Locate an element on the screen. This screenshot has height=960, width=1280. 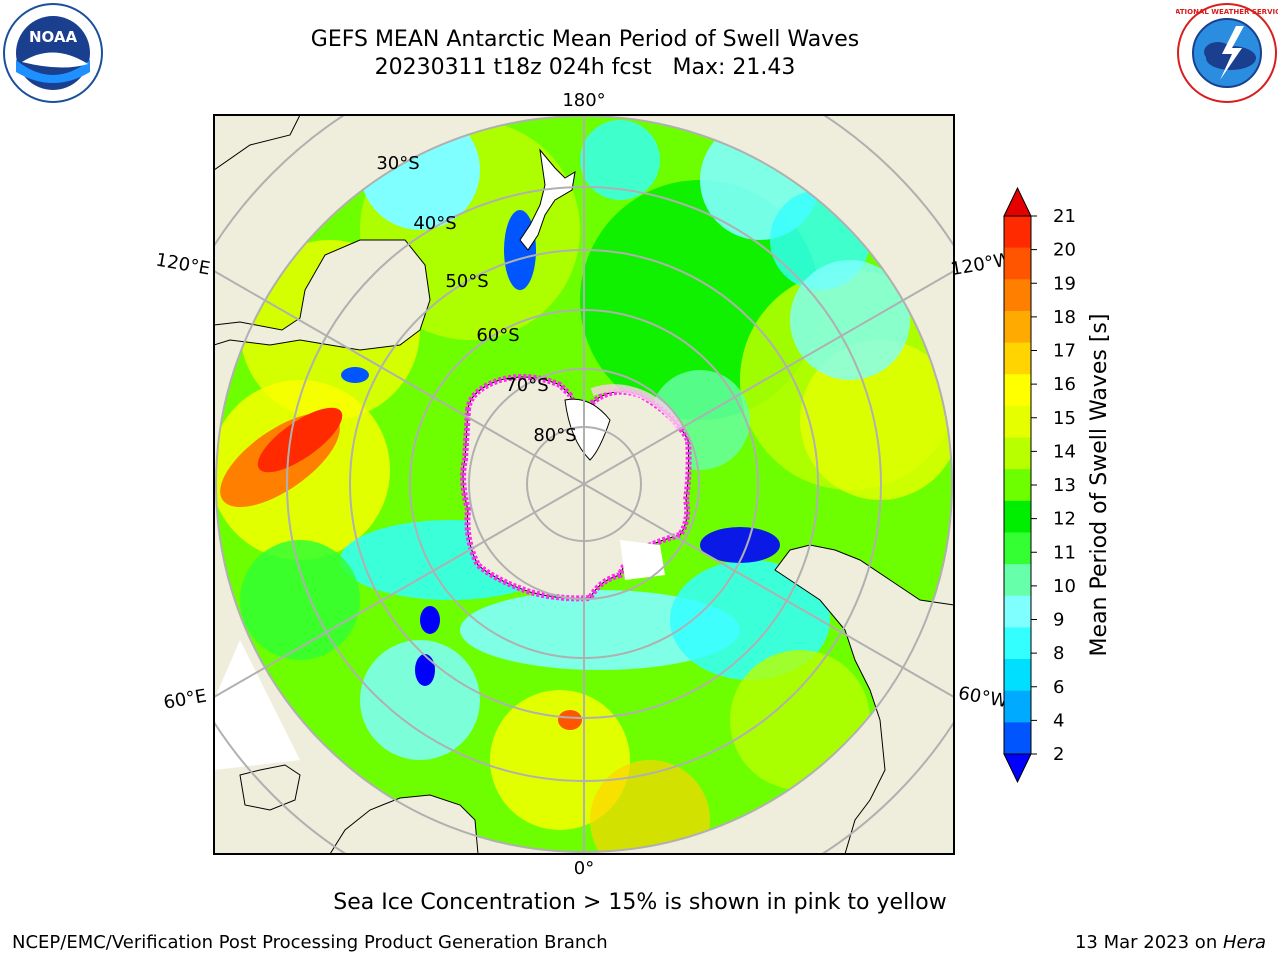
colorbar-tick-label: 11 is located at coordinates (1064, 552).